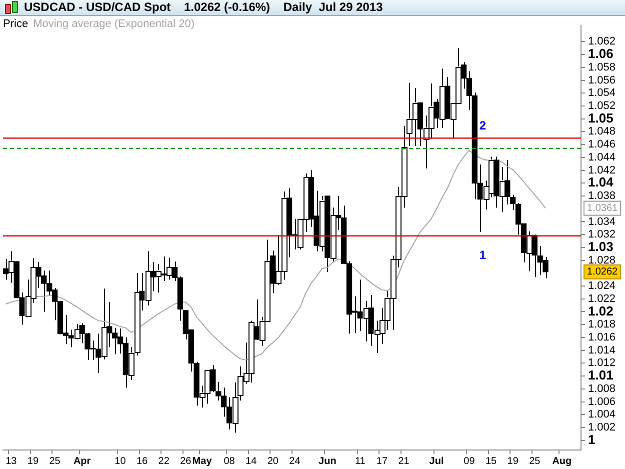  What do you see at coordinates (601, 118) in the screenshot?
I see `y-tick-label: 1.05` at bounding box center [601, 118].